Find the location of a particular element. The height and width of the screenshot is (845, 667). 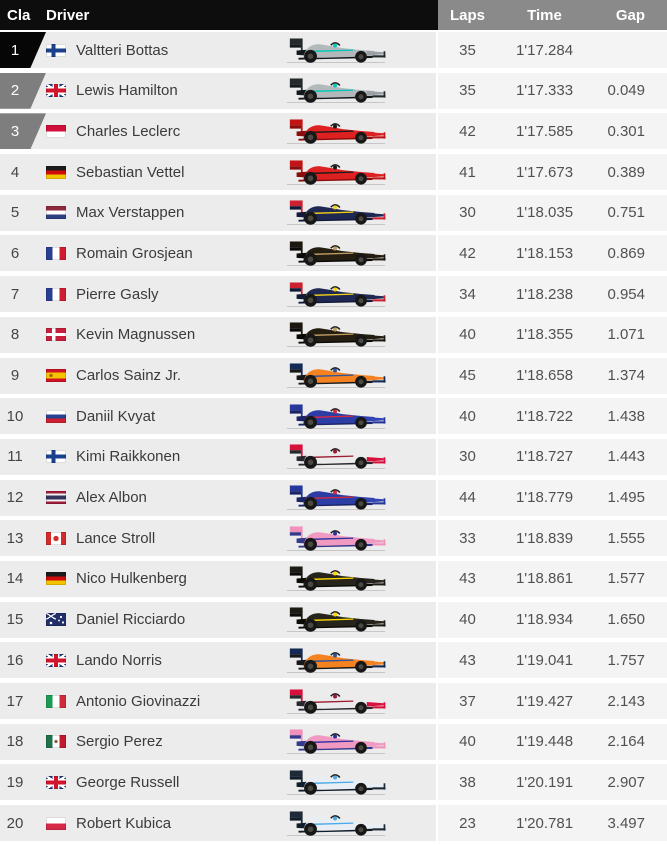

row-left-section: 5 Max Verstappen is located at coordinates (218, 212).